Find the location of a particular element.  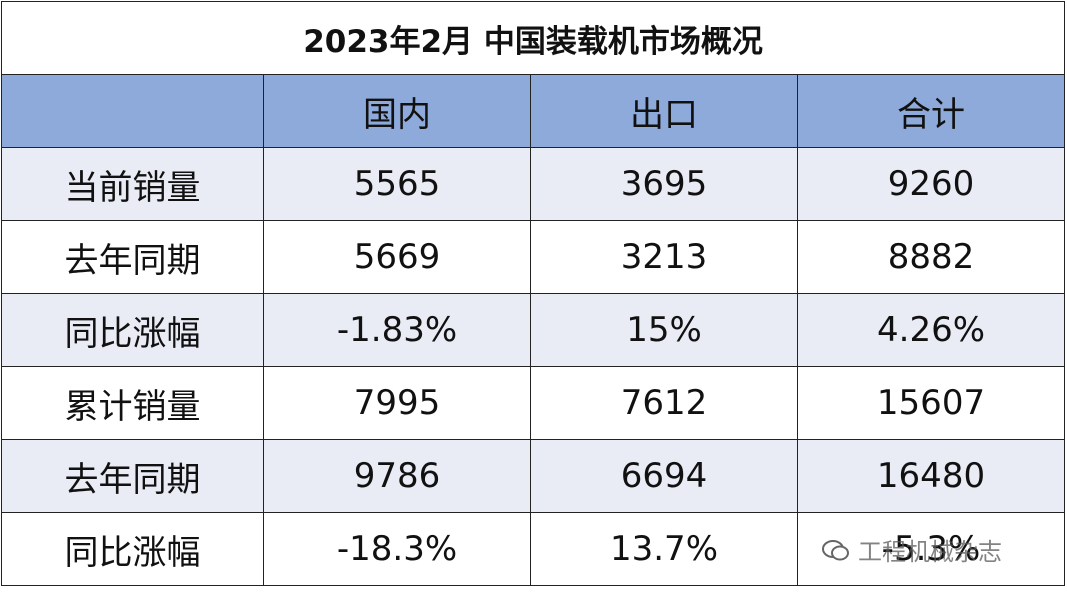

data-row: 同比涨幅 -18.3% 13.7% -5.3% is located at coordinates (533, 549).